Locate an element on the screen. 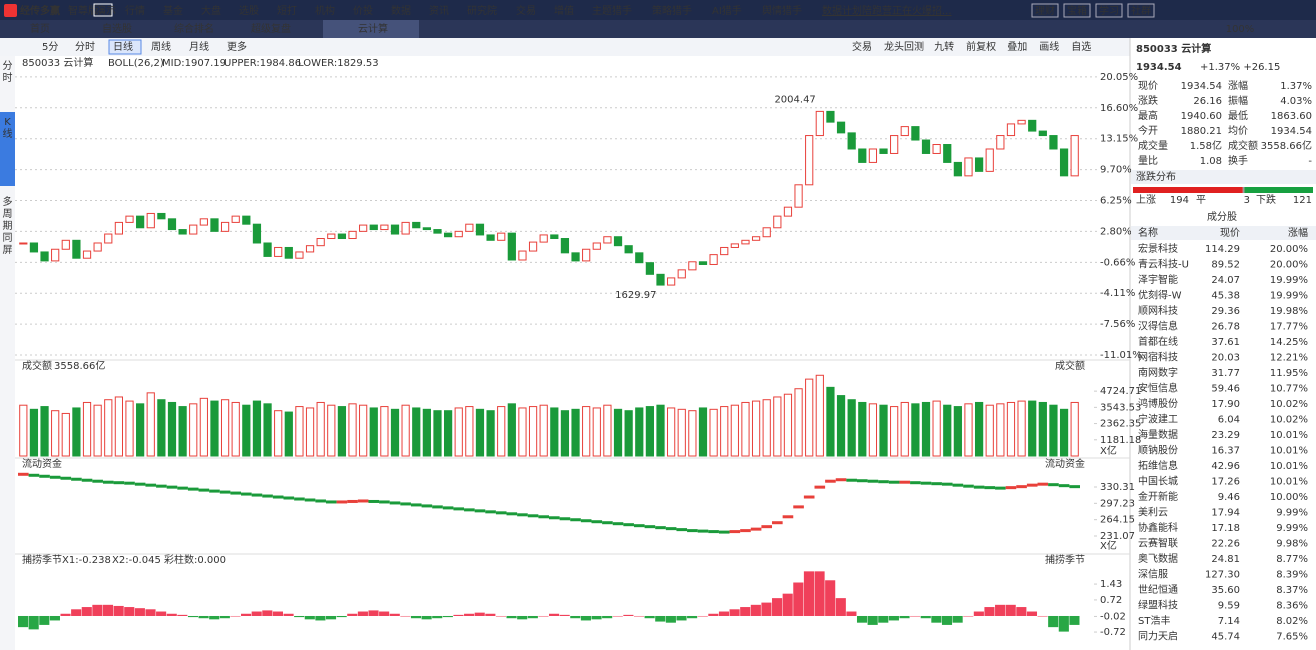 Image resolution: width=1316 pixels, height=650 pixels. stock-name: 首都在线 is located at coordinates (1158, 341).